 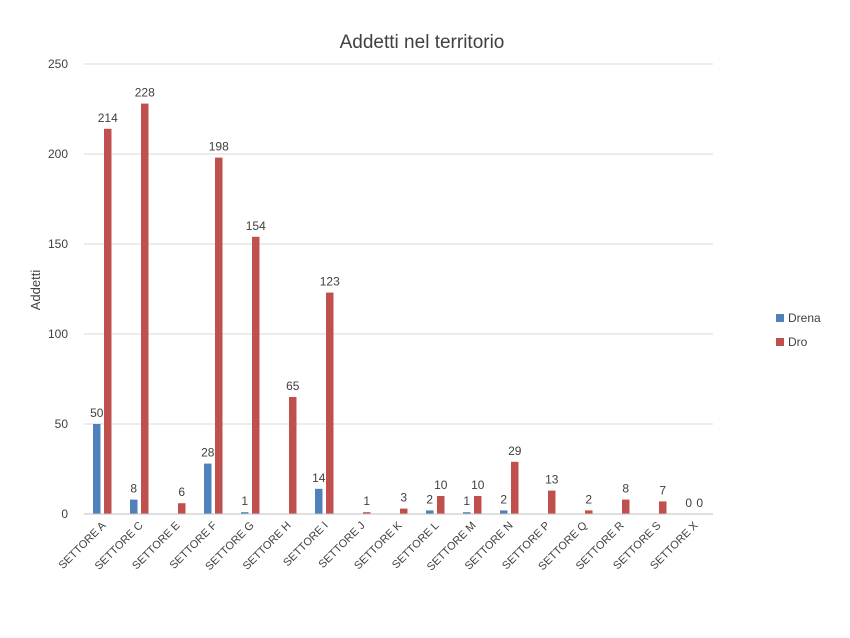 What do you see at coordinates (58, 154) in the screenshot?
I see `y-tick-label: 200` at bounding box center [58, 154].